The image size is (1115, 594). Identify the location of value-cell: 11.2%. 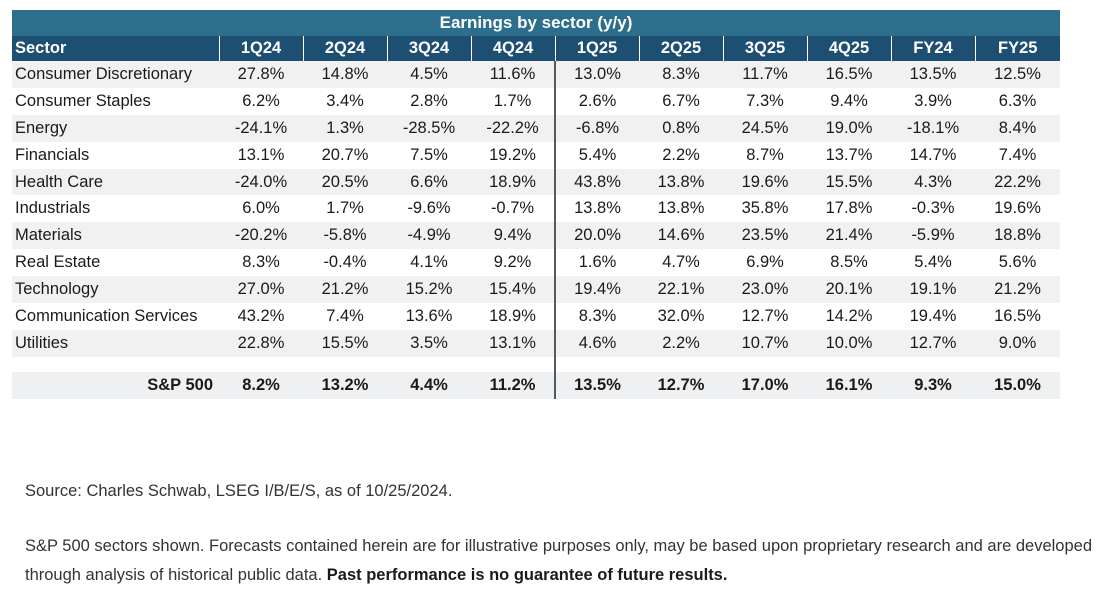
(513, 385).